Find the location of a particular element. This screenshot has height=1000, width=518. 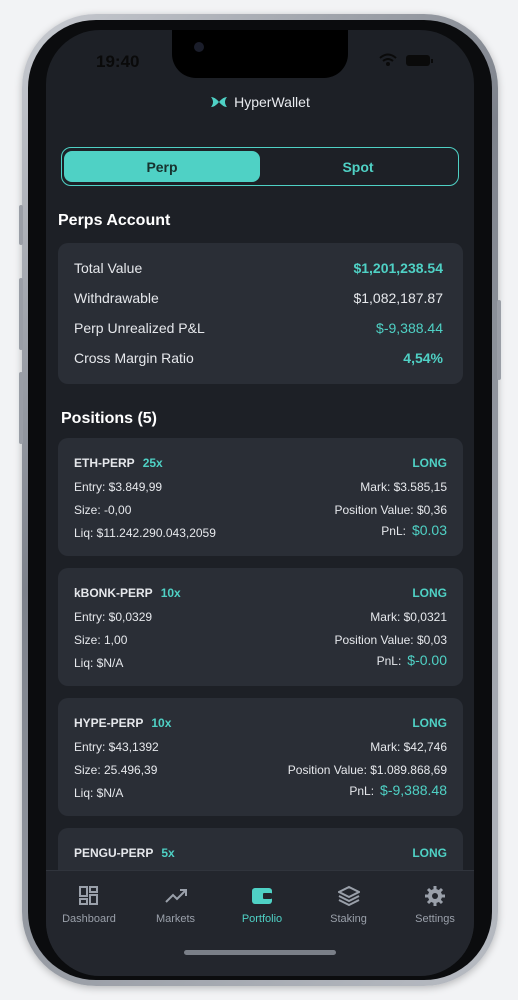

row-value: $-9,388.44 is located at coordinates (409, 328).